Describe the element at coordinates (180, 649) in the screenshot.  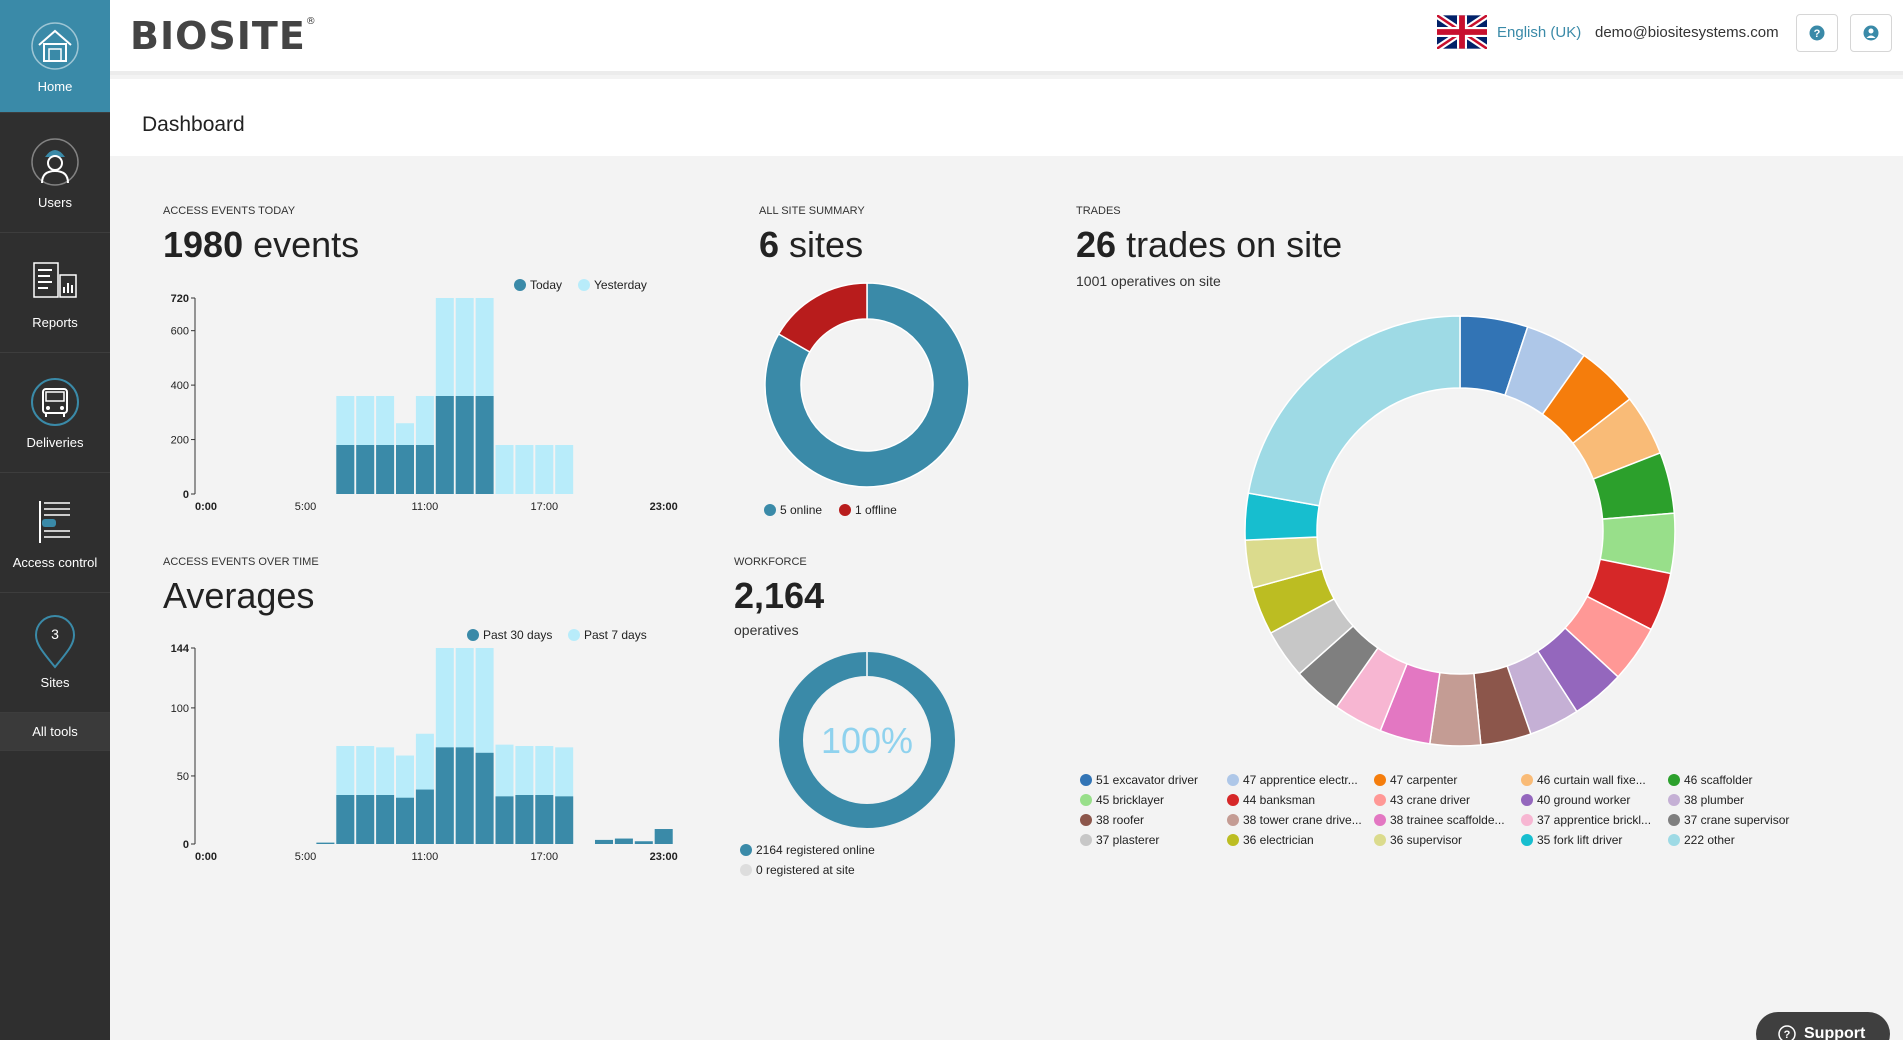
I see `y-tick-label: 144` at that location.